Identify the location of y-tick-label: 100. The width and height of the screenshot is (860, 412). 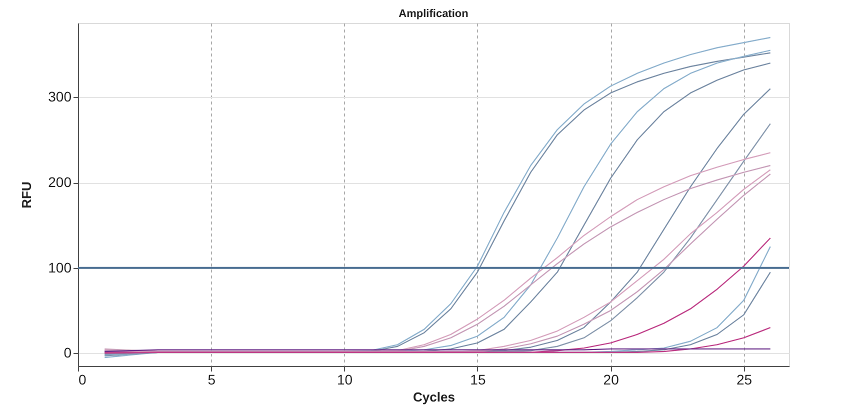
(60, 267).